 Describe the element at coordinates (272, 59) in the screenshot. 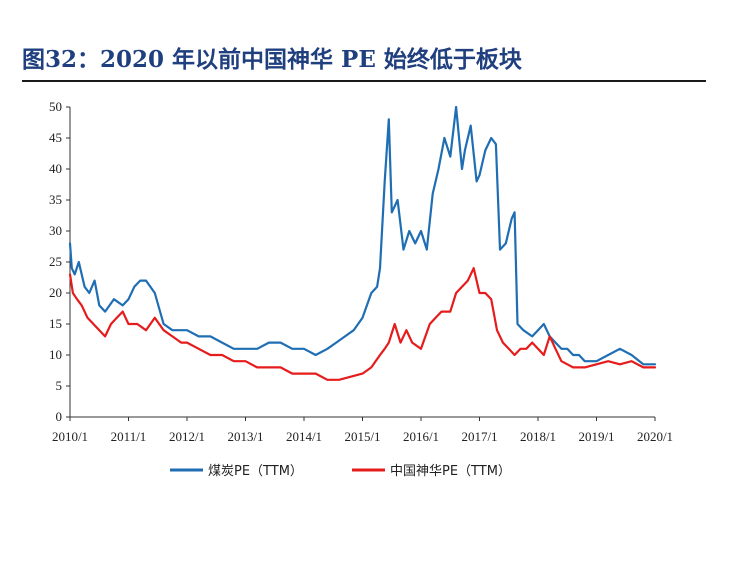

I see `chart-title: 图32：2020 年以前中国神华 PE 始终低于板块` at that location.